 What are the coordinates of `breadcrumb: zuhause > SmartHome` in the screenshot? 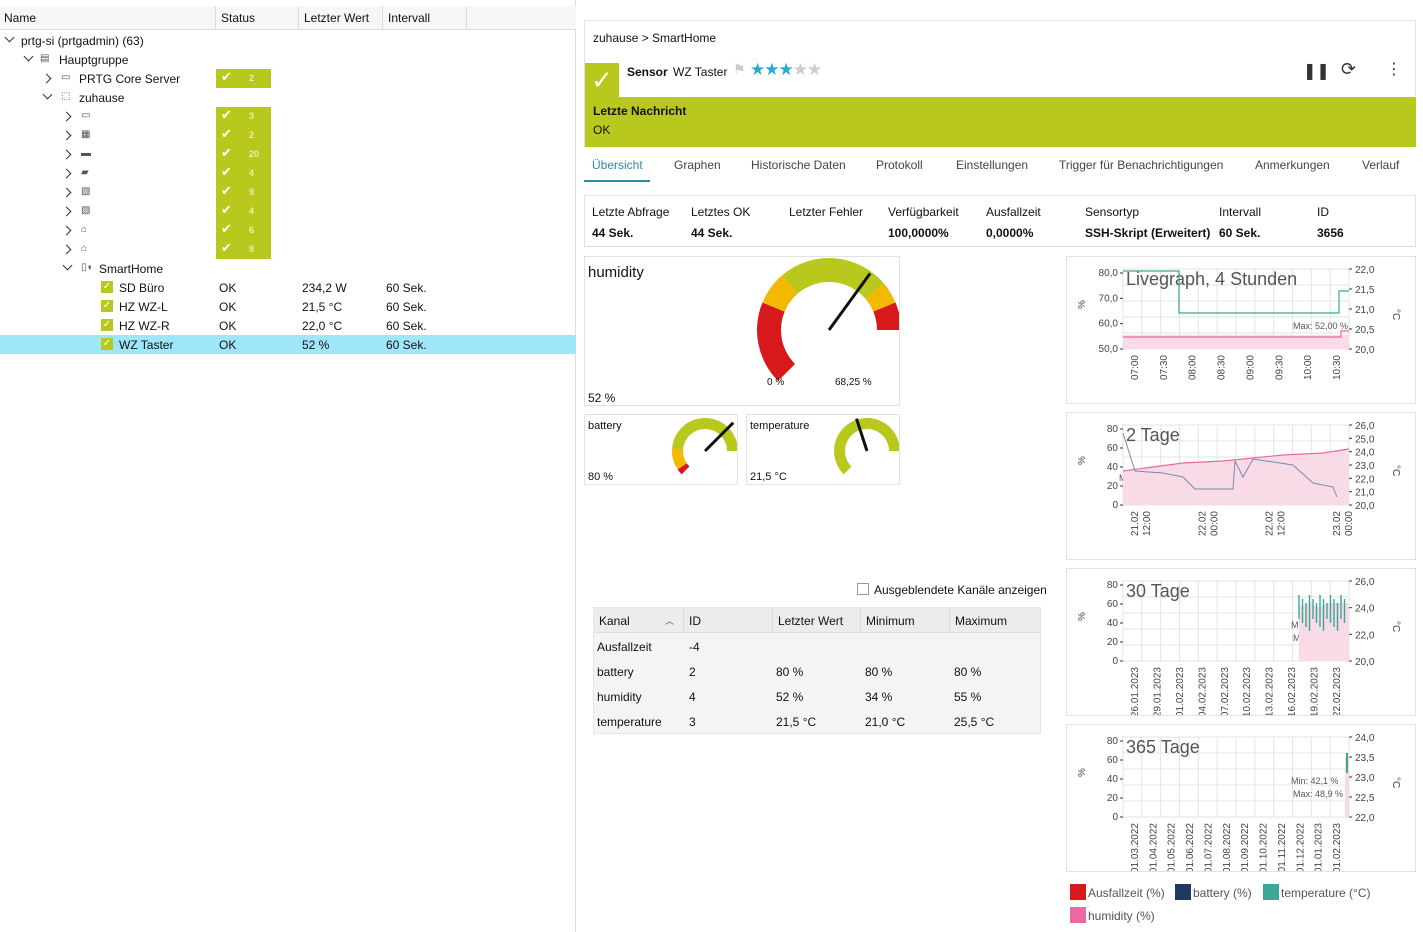 It's located at (655, 38).